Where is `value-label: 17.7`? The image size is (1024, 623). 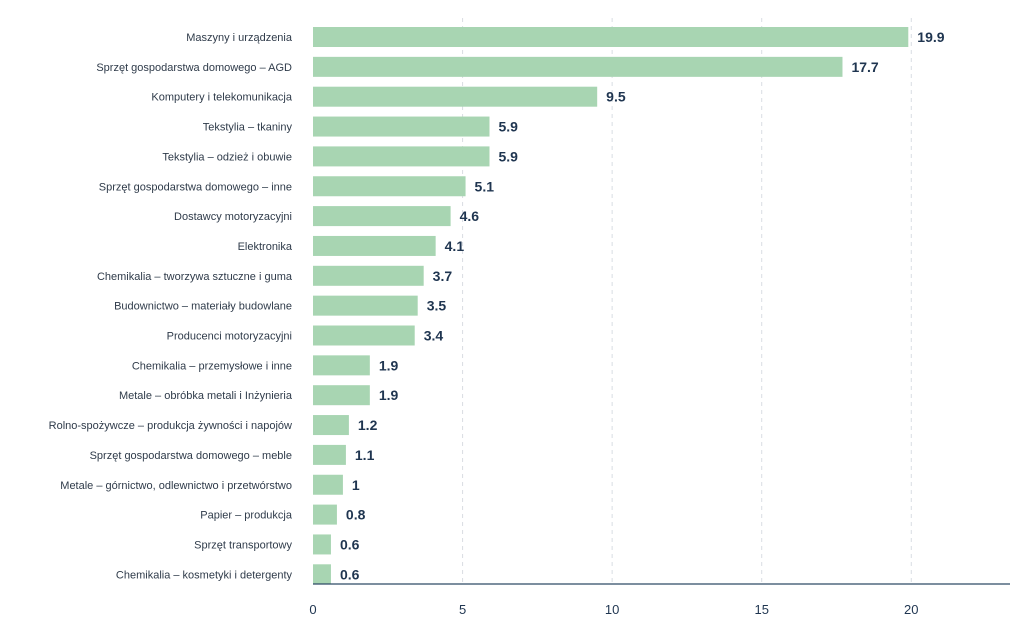
value-label: 17.7 is located at coordinates (864, 67).